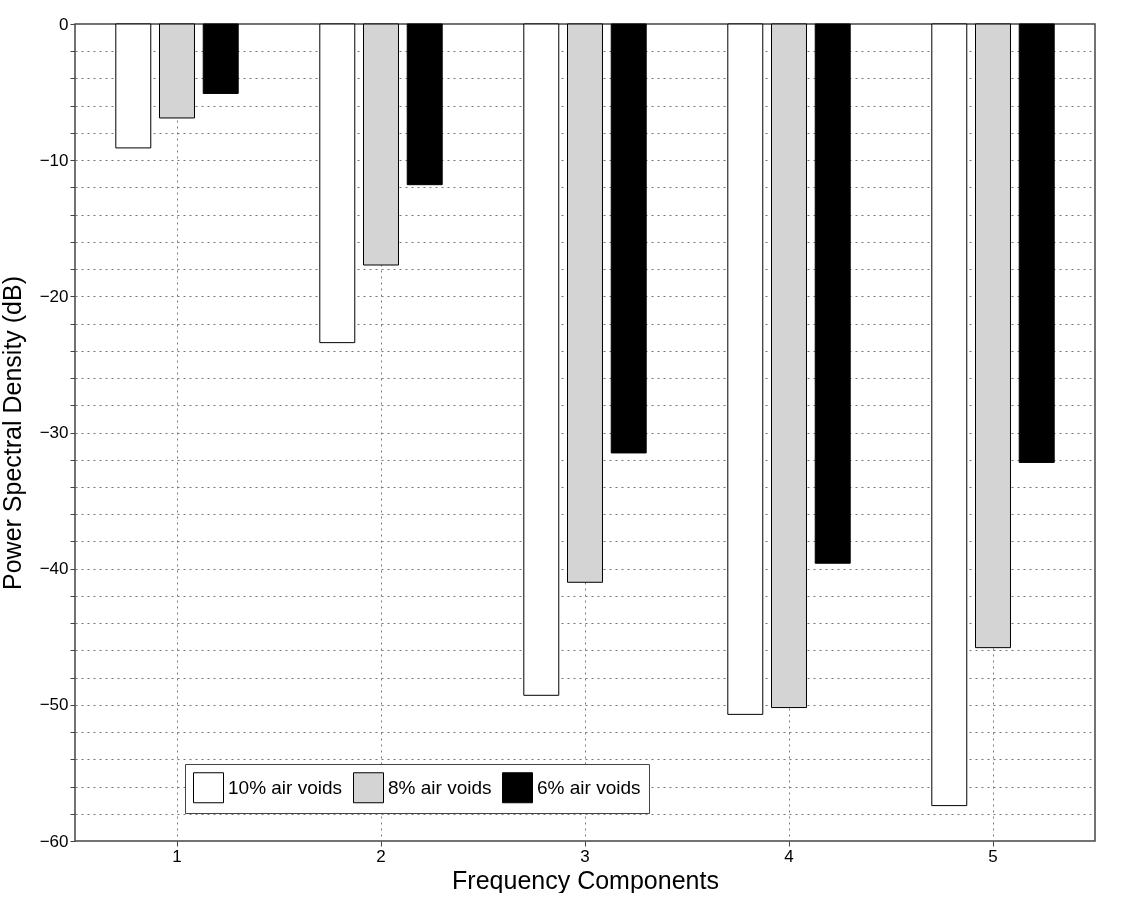  Describe the element at coordinates (177, 856) in the screenshot. I see `x-tick-label: 1` at that location.